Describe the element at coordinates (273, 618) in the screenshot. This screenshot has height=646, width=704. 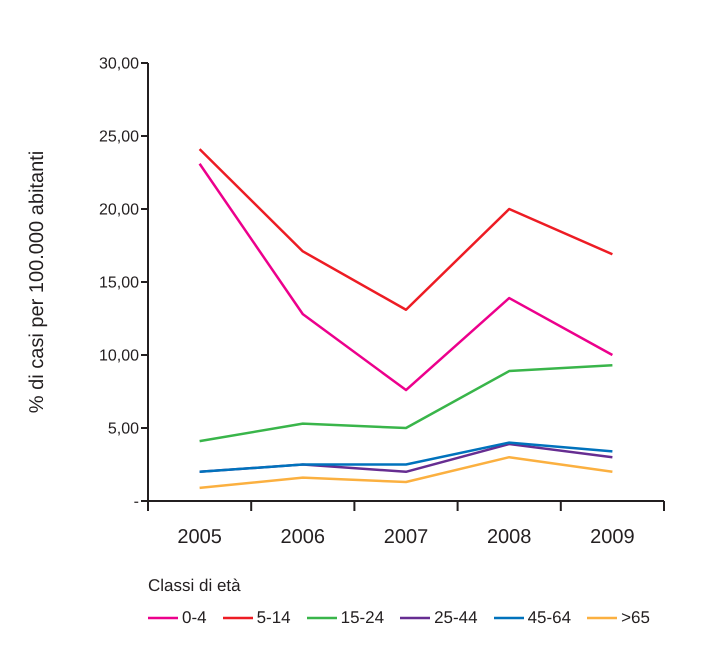
I see `legend-label: 5-14` at that location.